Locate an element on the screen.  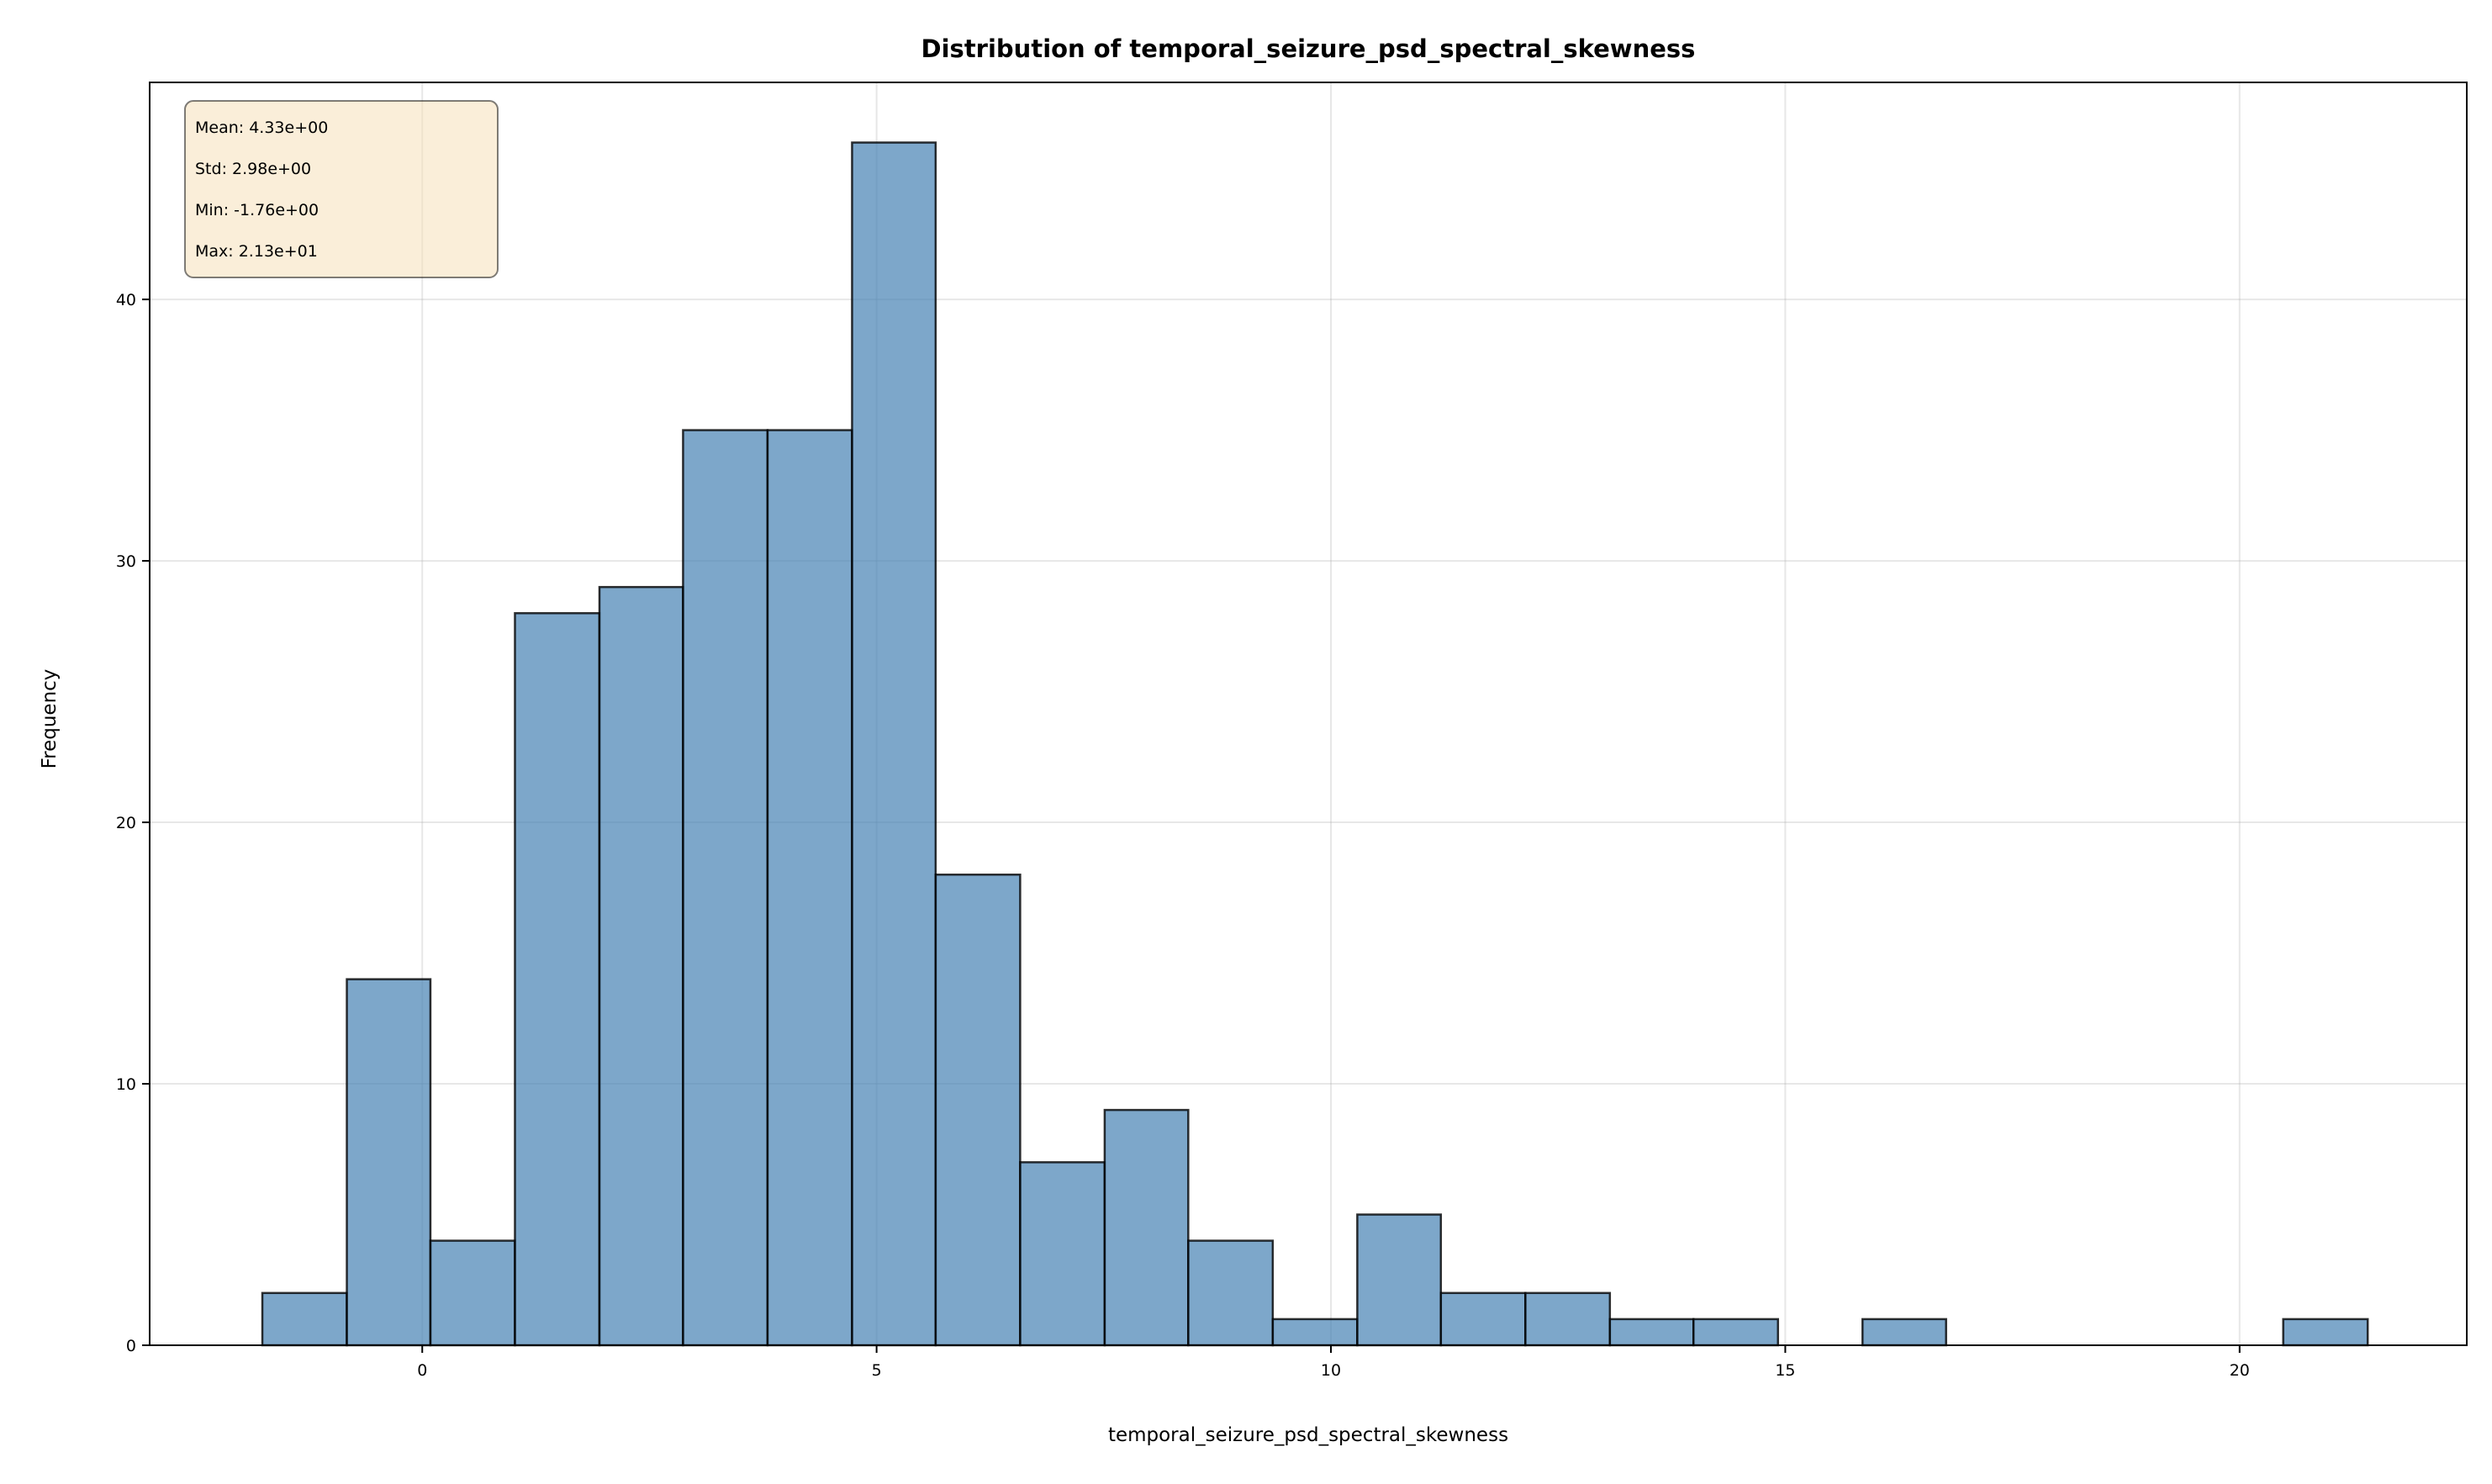
x-tick-label: 5 is located at coordinates (877, 1370).